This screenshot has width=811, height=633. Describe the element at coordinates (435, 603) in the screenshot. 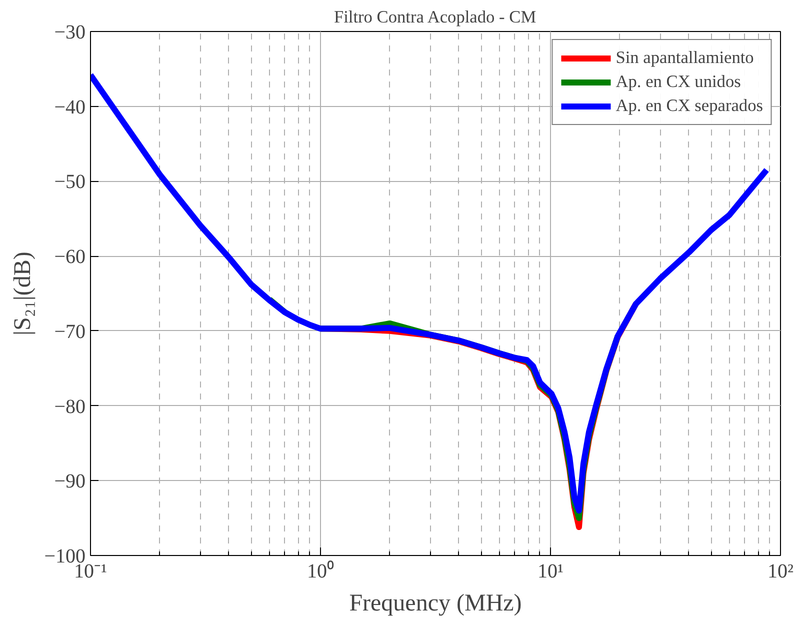

I see `x-axis-title: Frequency (MHz)` at that location.